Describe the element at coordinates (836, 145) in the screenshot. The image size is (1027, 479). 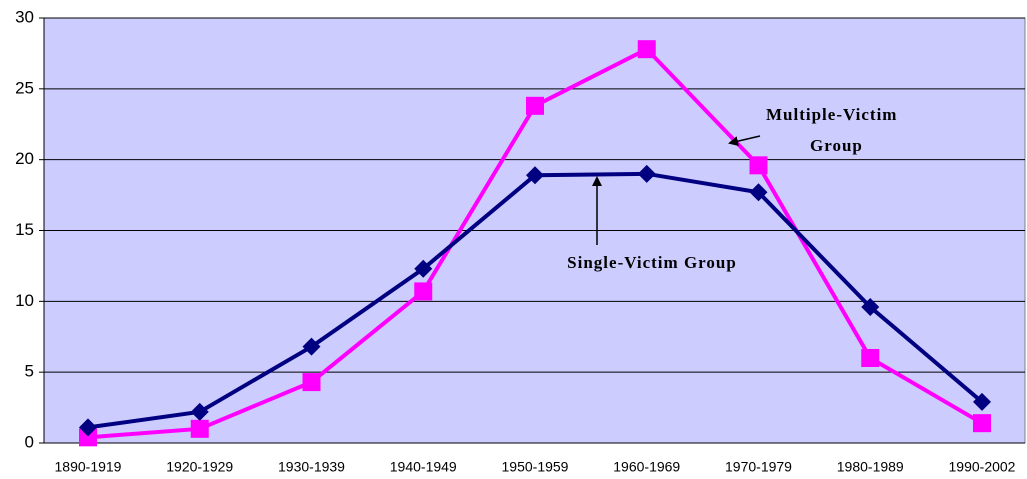
I see `annotation: Group` at that location.